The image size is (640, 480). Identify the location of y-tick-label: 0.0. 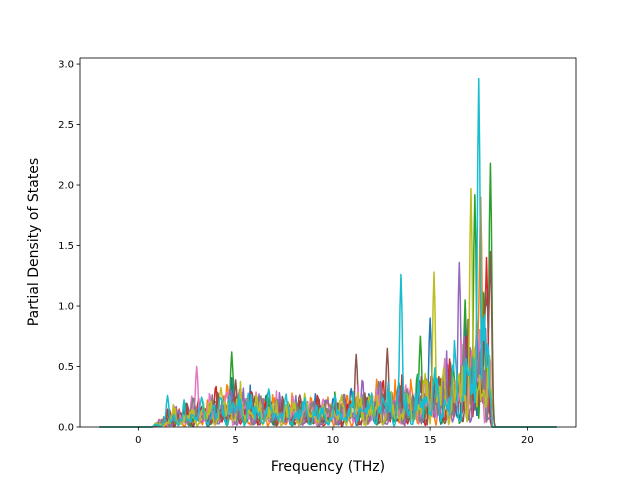
(66, 428).